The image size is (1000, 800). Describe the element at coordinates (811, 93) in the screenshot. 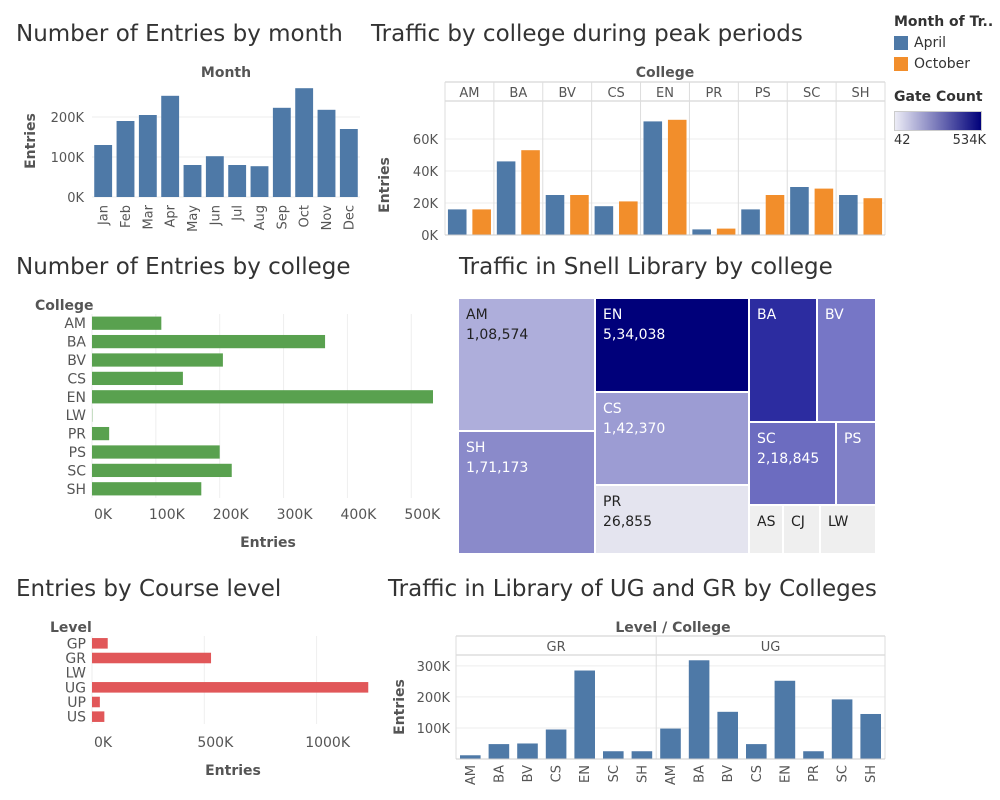

I see `panel-header-sc: SC` at that location.